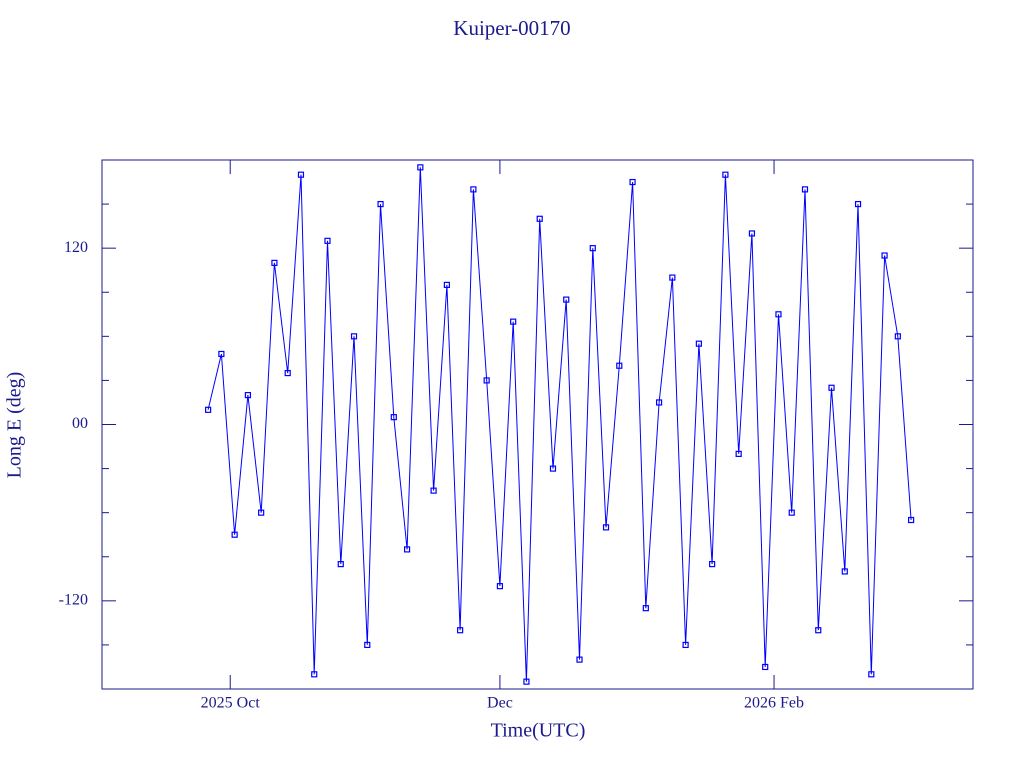  Describe the element at coordinates (538, 731) in the screenshot. I see `x-axis-label: Time(UTC)` at that location.